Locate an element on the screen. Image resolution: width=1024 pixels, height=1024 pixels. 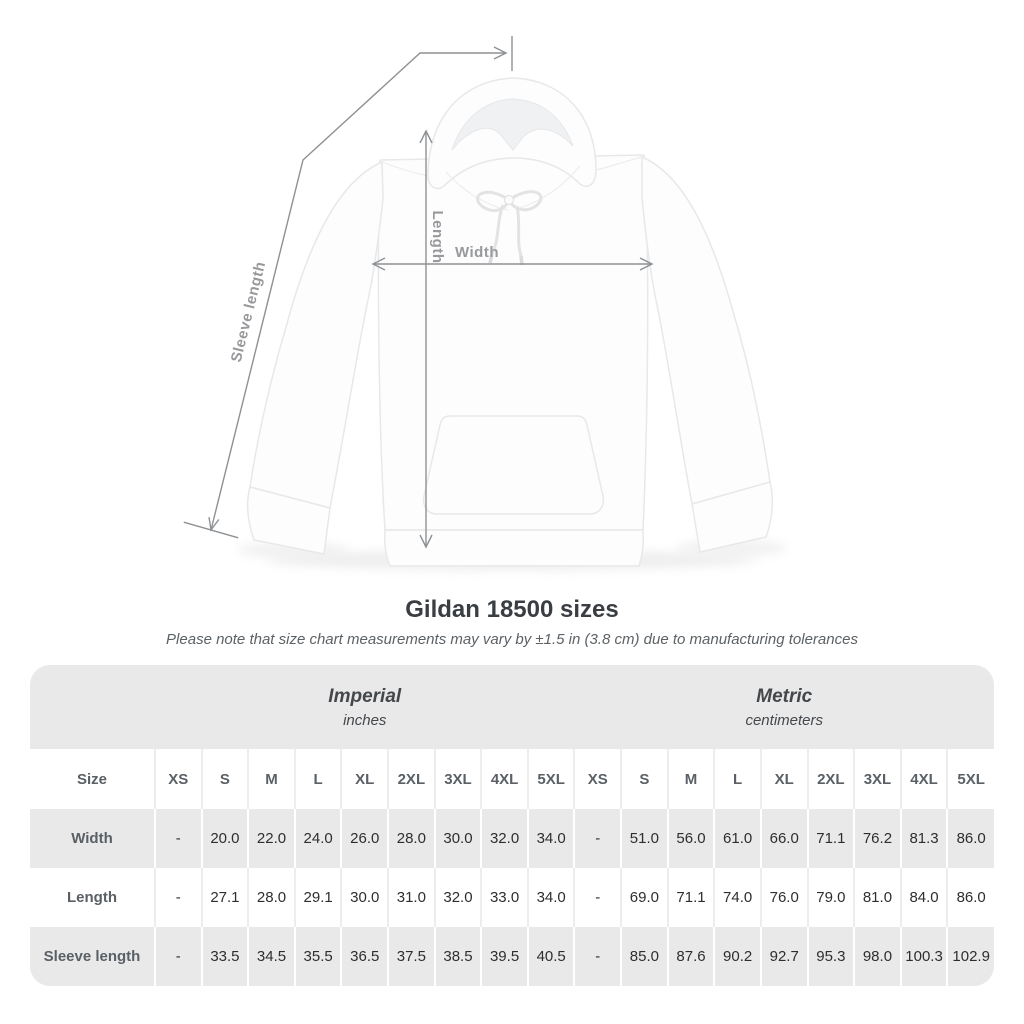
measurement-cell: 84.0 is located at coordinates (923, 897).